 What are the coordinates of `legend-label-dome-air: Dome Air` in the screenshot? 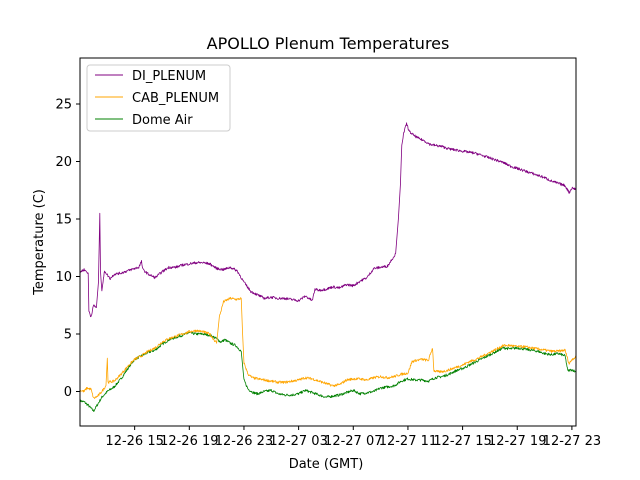 It's located at (162, 120).